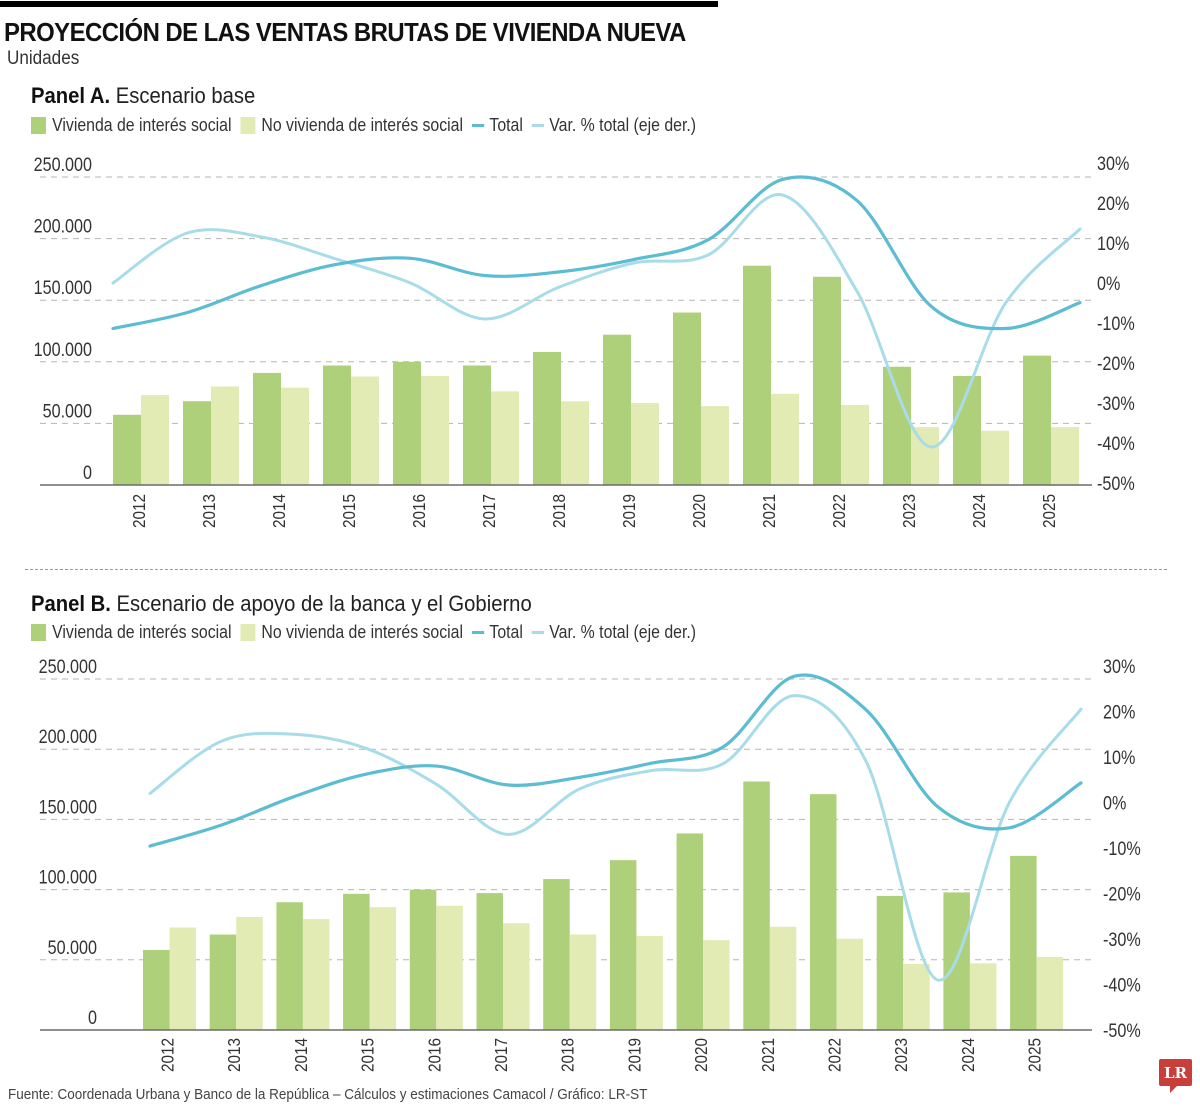 The height and width of the screenshot is (1109, 1200). I want to click on y-right-tick-label: 20%, so click(1119, 712).